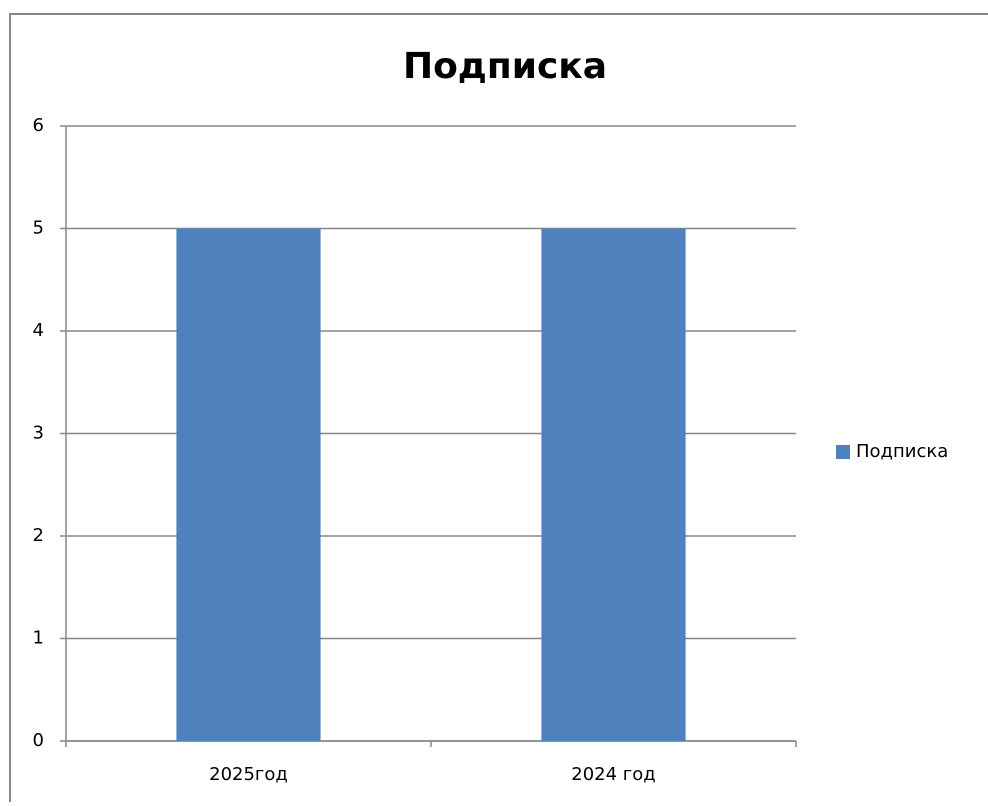 This screenshot has width=988, height=806. What do you see at coordinates (38, 638) in the screenshot?
I see `y-tick-label: 1` at bounding box center [38, 638].